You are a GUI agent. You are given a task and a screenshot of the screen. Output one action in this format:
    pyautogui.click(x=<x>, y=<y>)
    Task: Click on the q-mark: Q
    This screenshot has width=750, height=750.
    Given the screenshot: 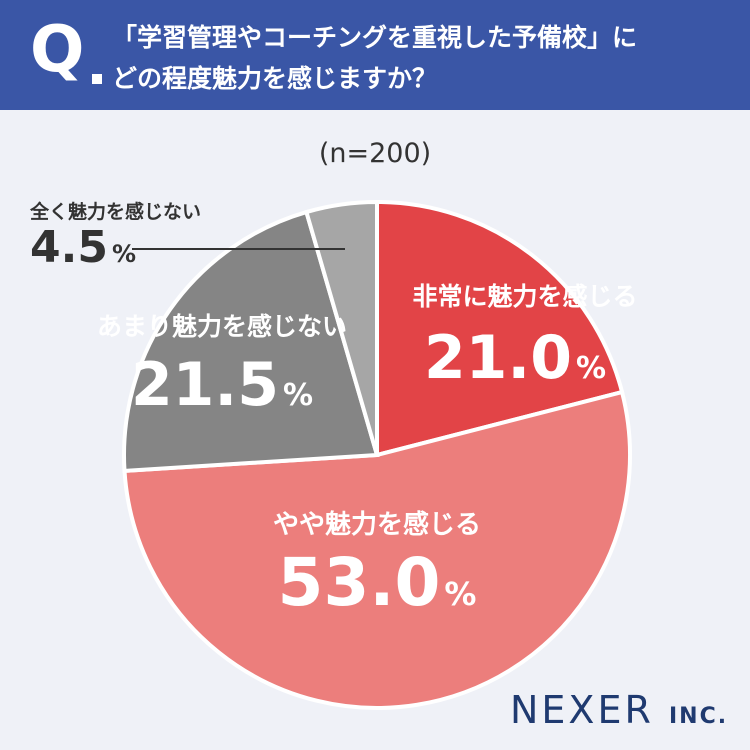 What is the action you would take?
    pyautogui.click(x=57, y=50)
    